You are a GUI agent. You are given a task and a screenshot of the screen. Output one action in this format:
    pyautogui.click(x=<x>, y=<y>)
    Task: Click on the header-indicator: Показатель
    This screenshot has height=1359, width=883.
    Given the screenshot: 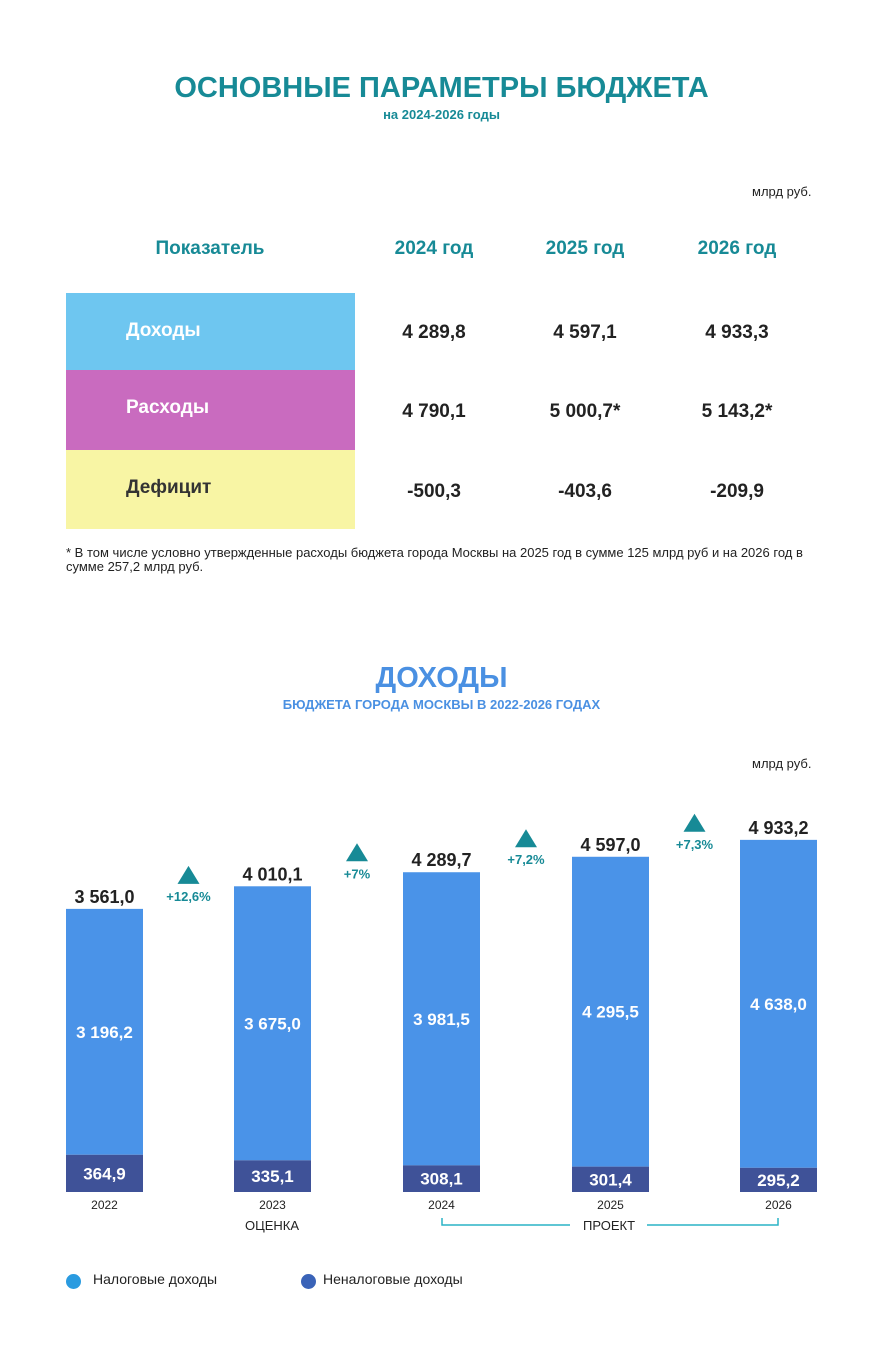 What is the action you would take?
    pyautogui.click(x=210, y=248)
    